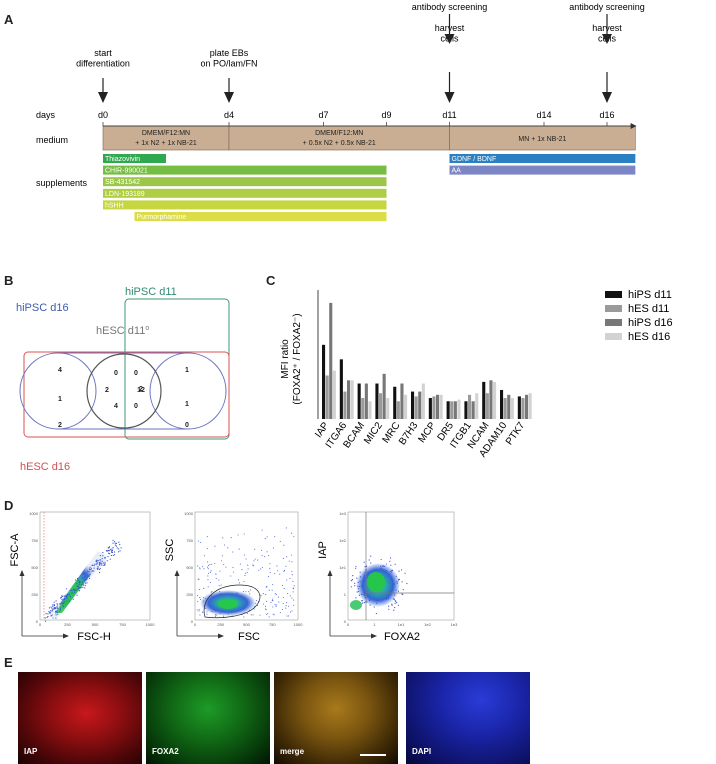 The image size is (716, 764). Describe the element at coordinates (457, 171) in the screenshot. I see `supplement-label: AA` at that location.